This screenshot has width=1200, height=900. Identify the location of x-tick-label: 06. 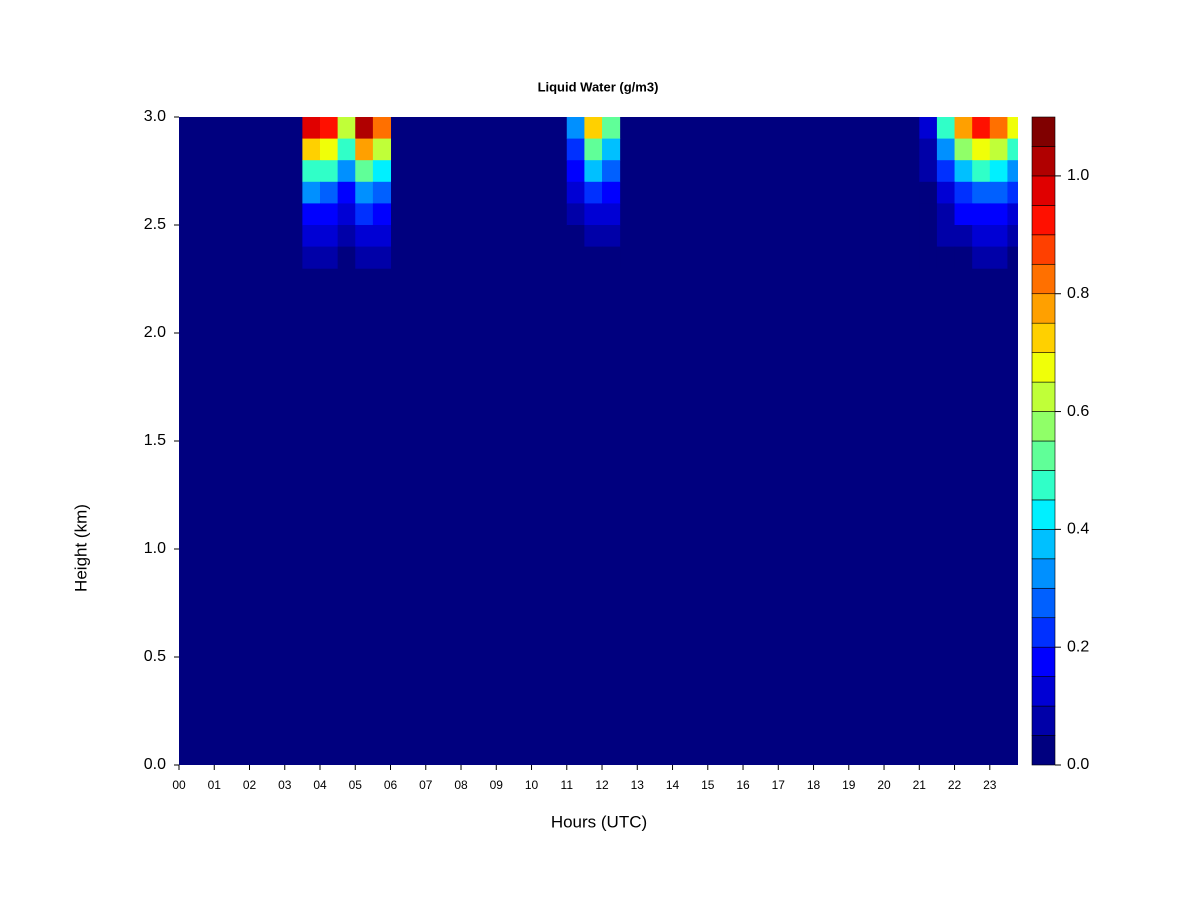
(391, 785).